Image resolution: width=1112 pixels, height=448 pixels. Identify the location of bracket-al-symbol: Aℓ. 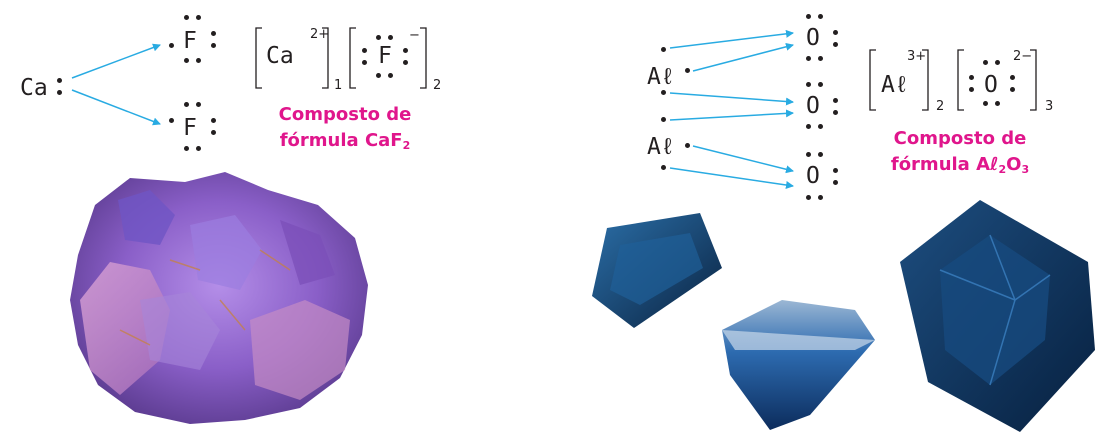
(895, 85).